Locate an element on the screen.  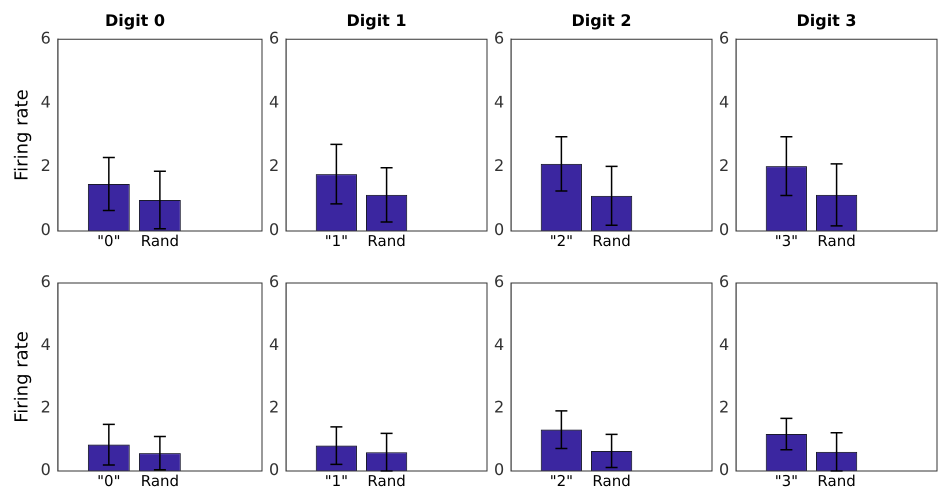
chart-title: Digit 0 is located at coordinates (135, 20).